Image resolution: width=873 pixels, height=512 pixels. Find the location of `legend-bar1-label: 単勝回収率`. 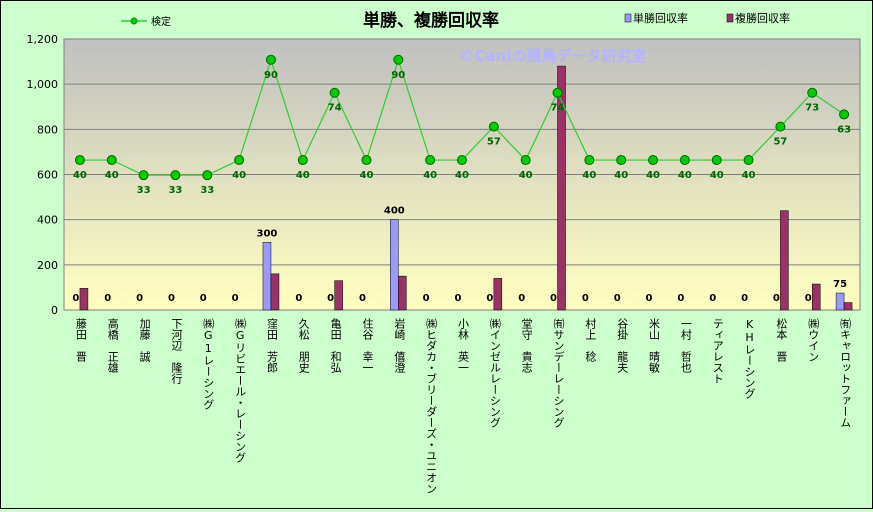

legend-bar1-label: 単勝回収率 is located at coordinates (660, 18).